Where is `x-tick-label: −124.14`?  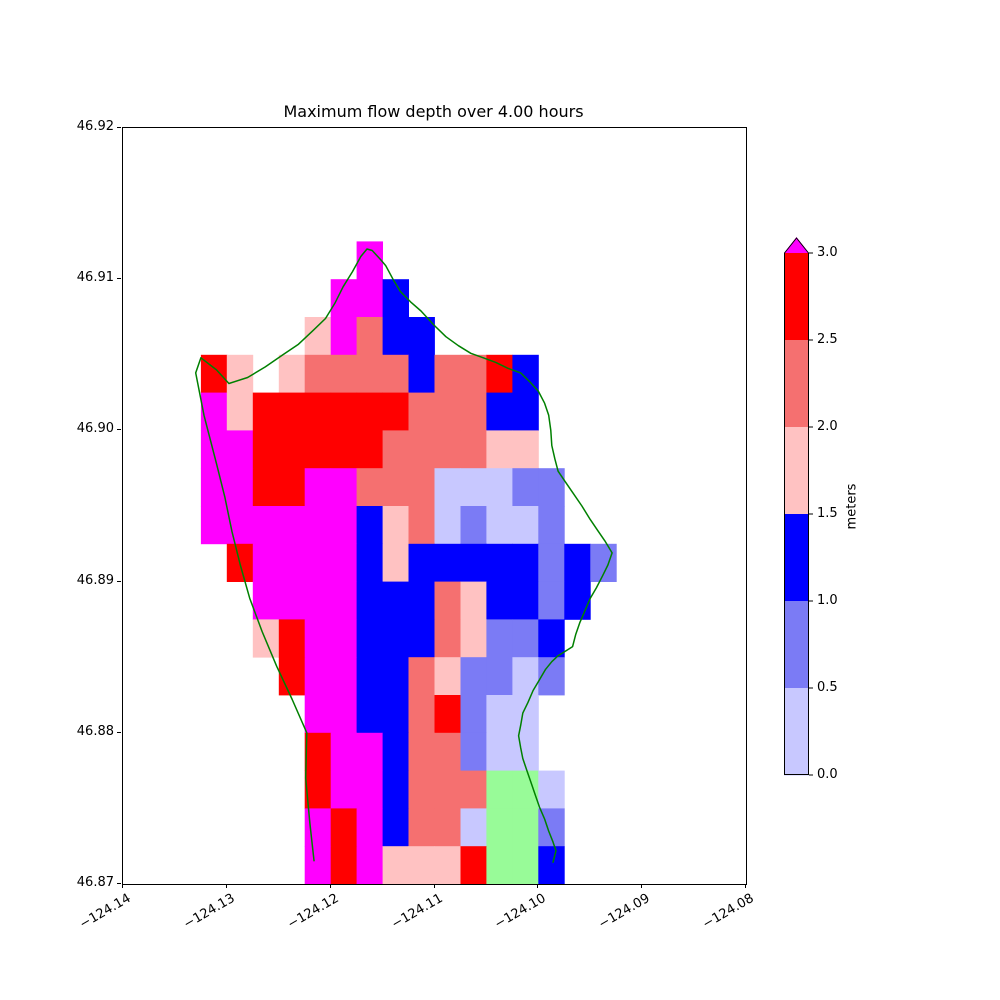 x-tick-label: −124.14 is located at coordinates (105, 912).